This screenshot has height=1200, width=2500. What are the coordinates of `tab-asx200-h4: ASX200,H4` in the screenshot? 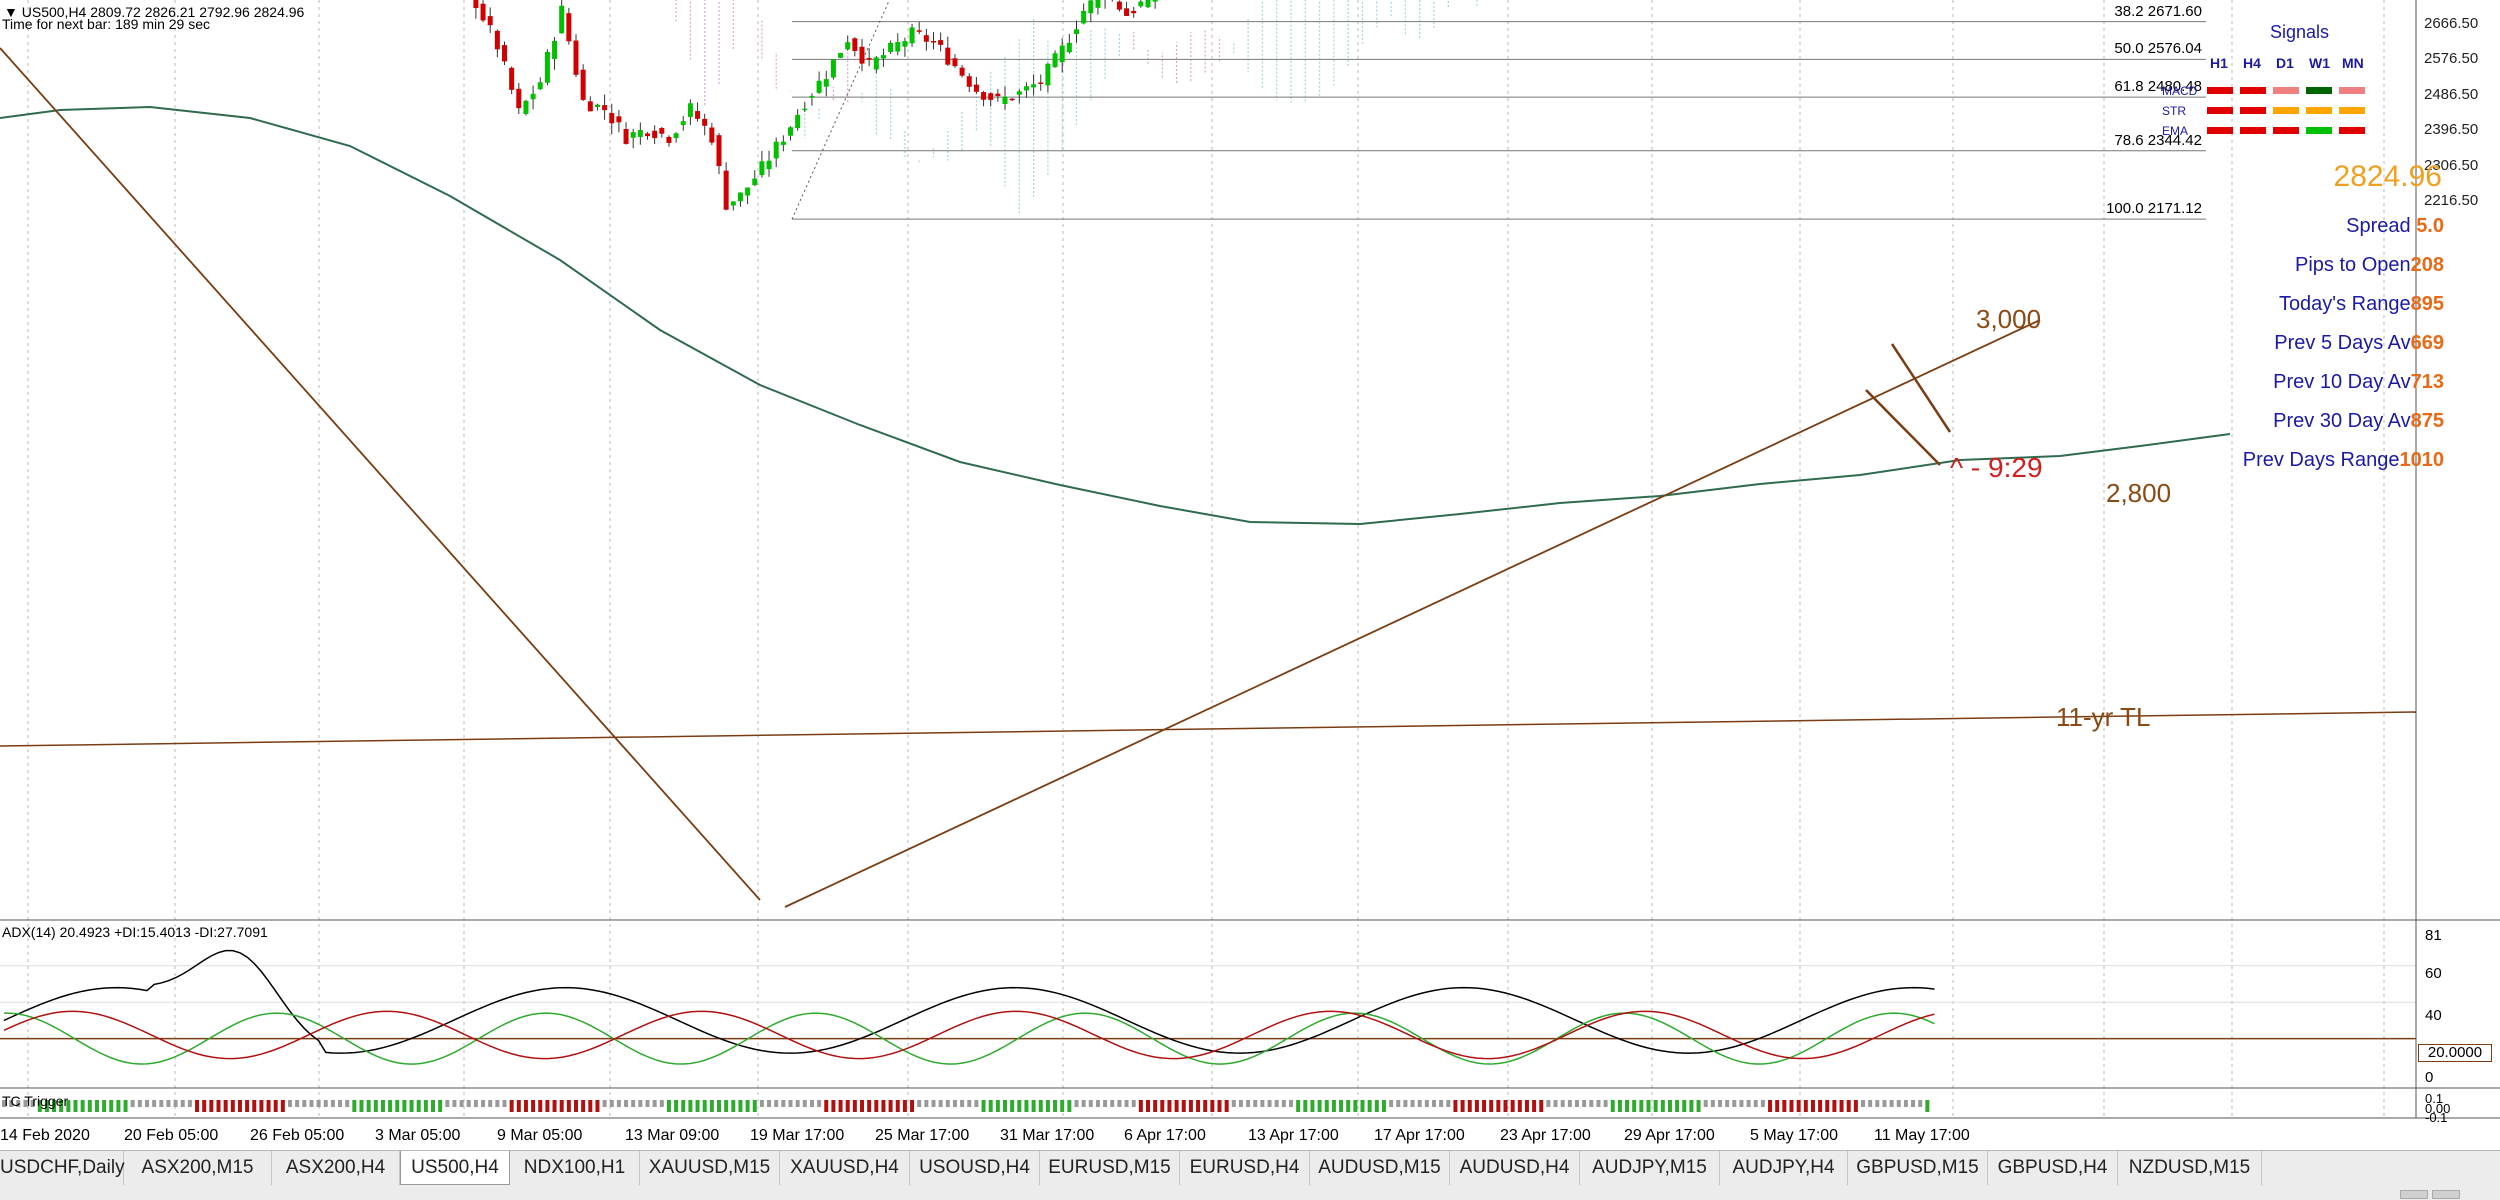 It's located at (336, 1168).